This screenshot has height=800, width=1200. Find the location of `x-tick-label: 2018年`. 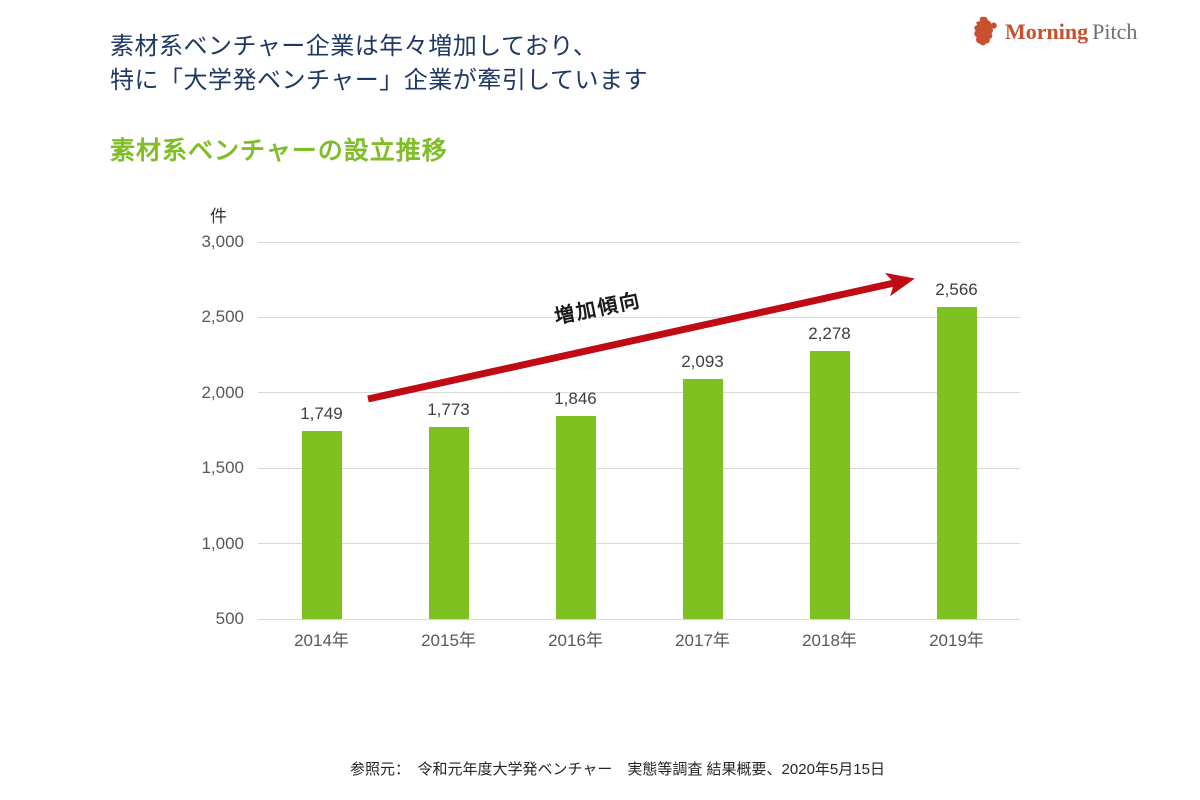

x-tick-label: 2018年 is located at coordinates (829, 640).